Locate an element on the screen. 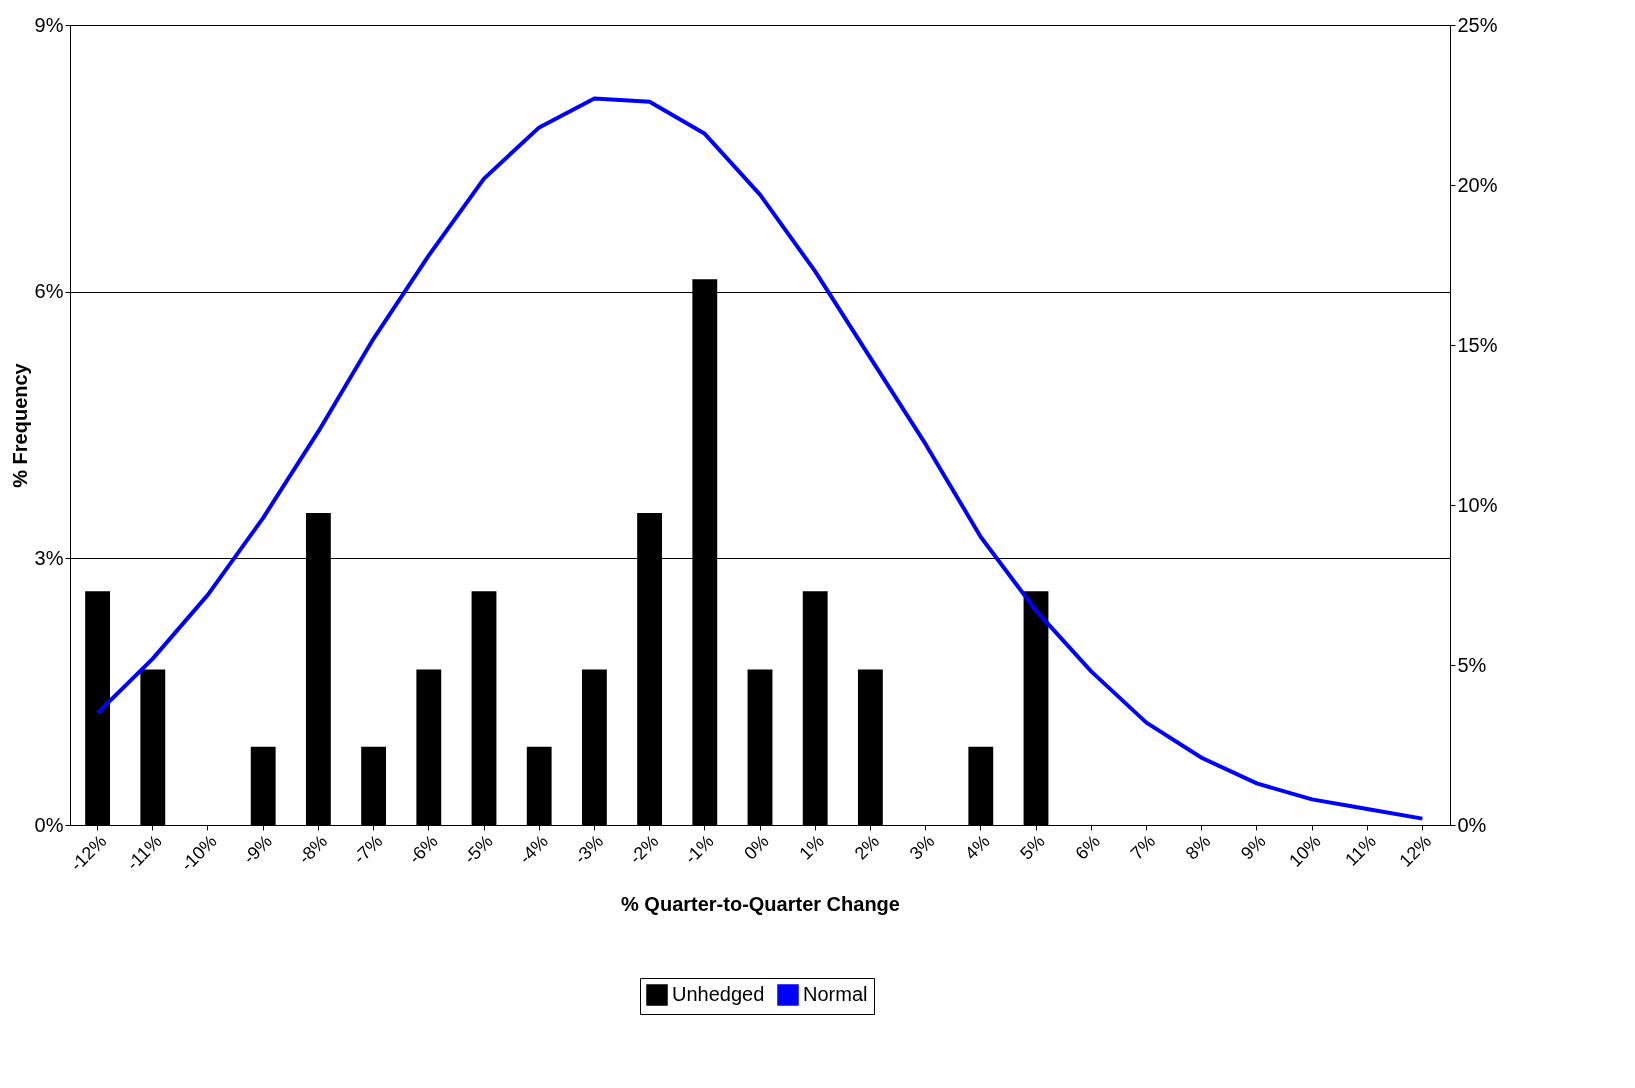 The width and height of the screenshot is (1635, 1088). x-tick-label: -9% is located at coordinates (257, 849).